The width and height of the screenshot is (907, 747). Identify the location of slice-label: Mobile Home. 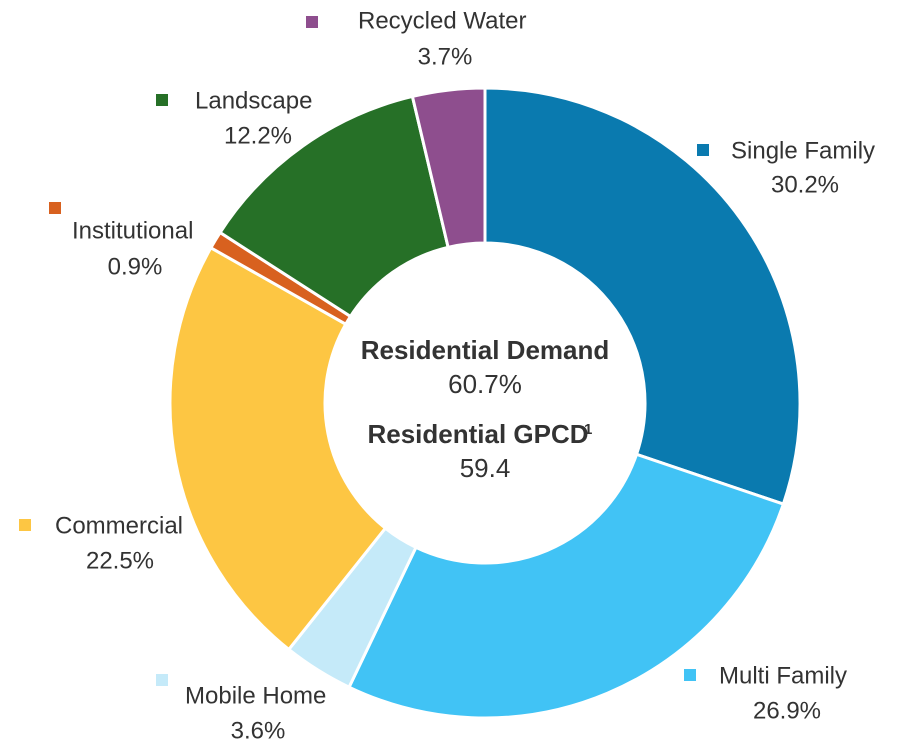
(255, 695).